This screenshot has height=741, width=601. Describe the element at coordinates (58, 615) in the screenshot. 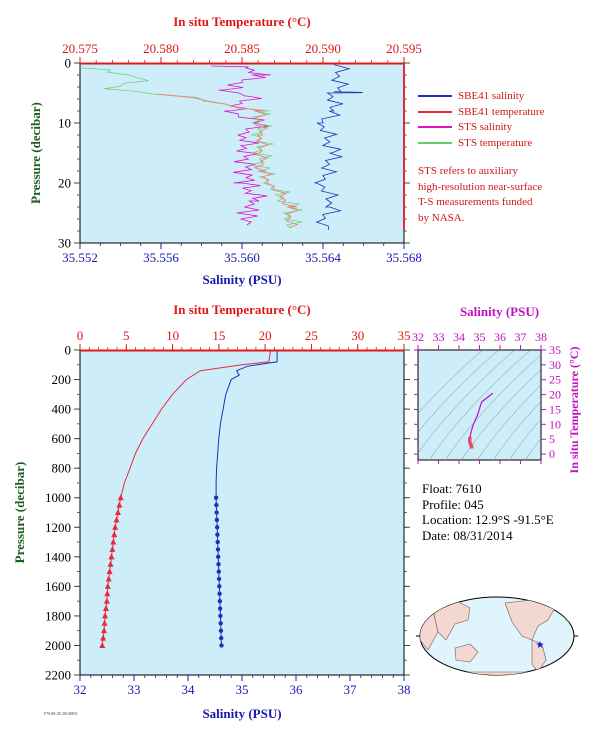

I see `profile-pressure-axis-tick-label: 1800` at that location.